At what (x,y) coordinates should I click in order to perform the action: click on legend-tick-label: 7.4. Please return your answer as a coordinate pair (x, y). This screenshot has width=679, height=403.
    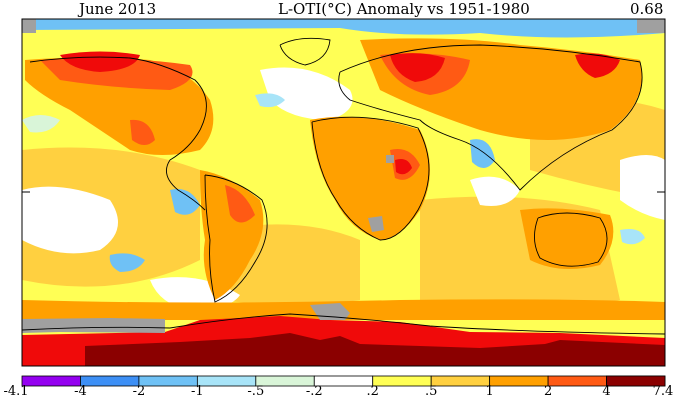
    Looking at the image, I should click on (663, 391).